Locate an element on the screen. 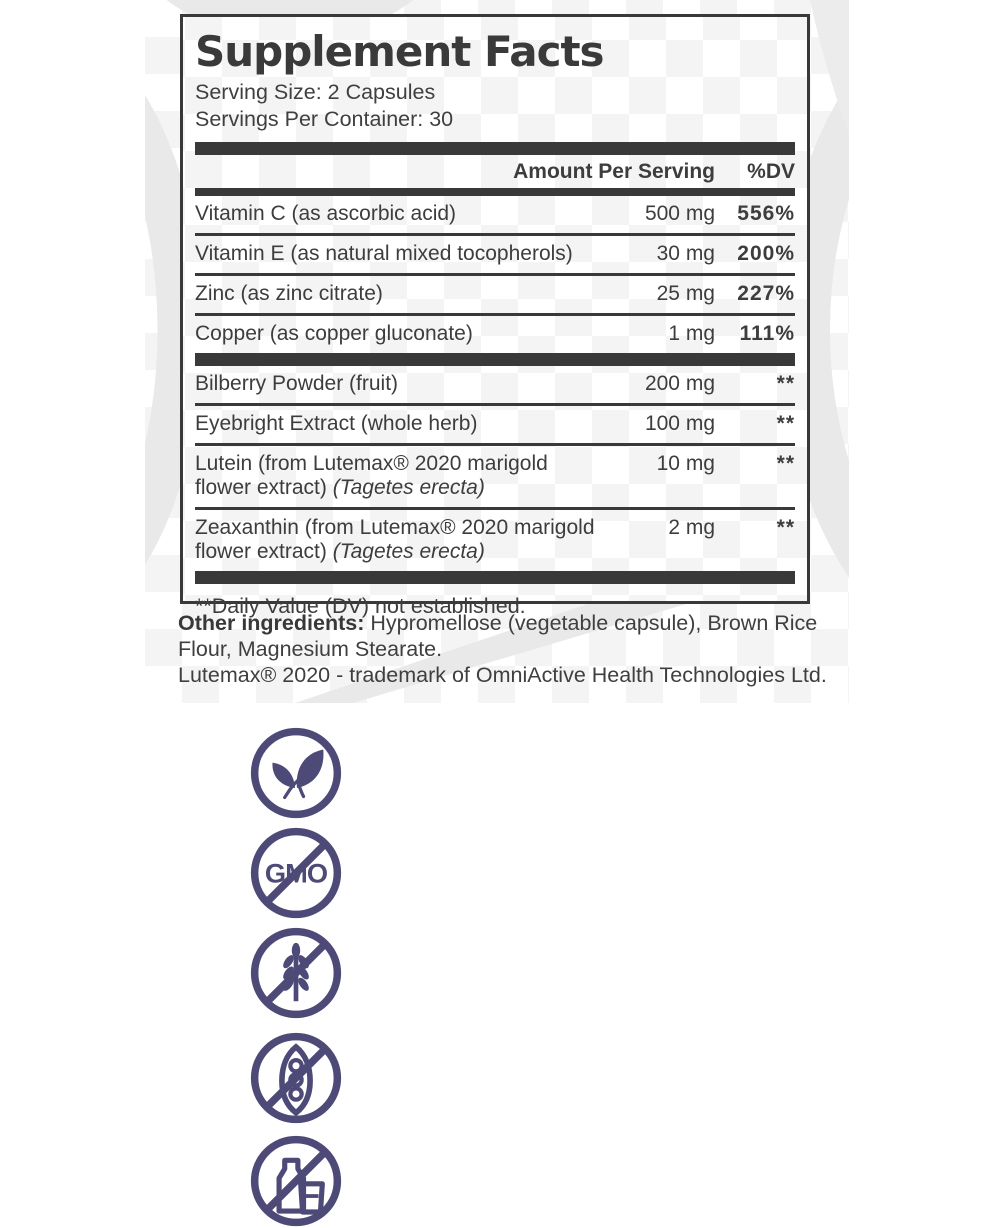 This screenshot has width=992, height=1228. column-header-dv: %DV is located at coordinates (771, 172).